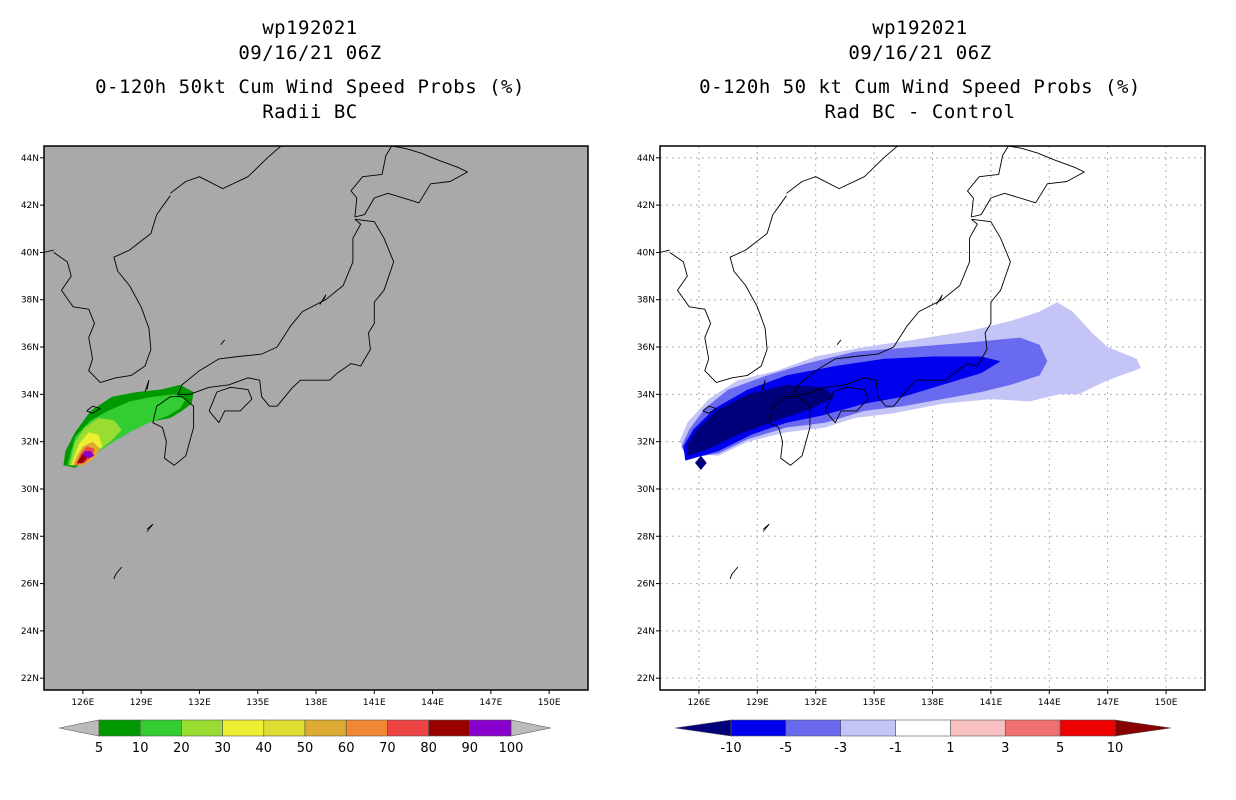  What do you see at coordinates (920, 28) in the screenshot?
I see `right-storm-id: wp192021` at bounding box center [920, 28].